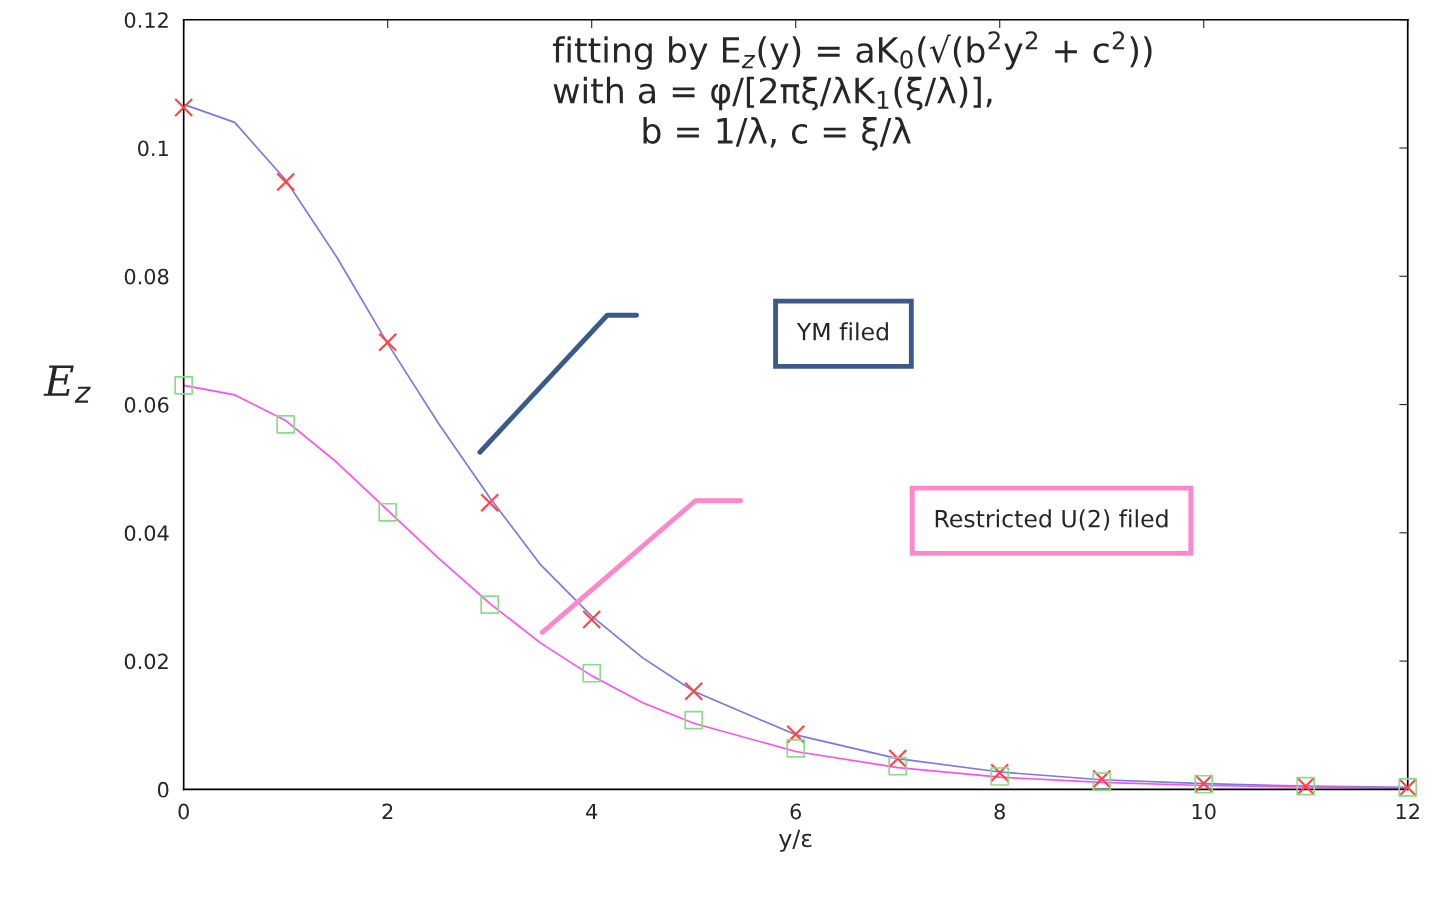 This screenshot has height=897, width=1435. Describe the element at coordinates (183, 811) in the screenshot. I see `x-tick-label: 0` at that location.